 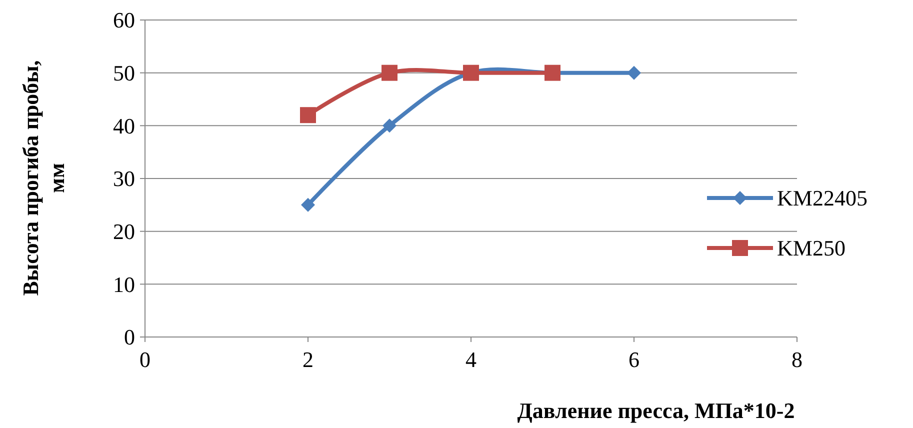 I want to click on x-tick-label: 2, so click(x=308, y=359).